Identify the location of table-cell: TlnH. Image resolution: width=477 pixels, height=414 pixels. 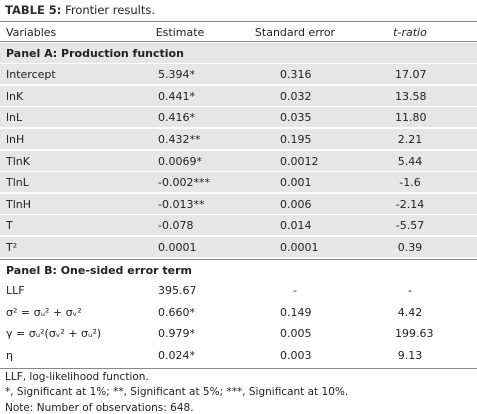
(19, 204).